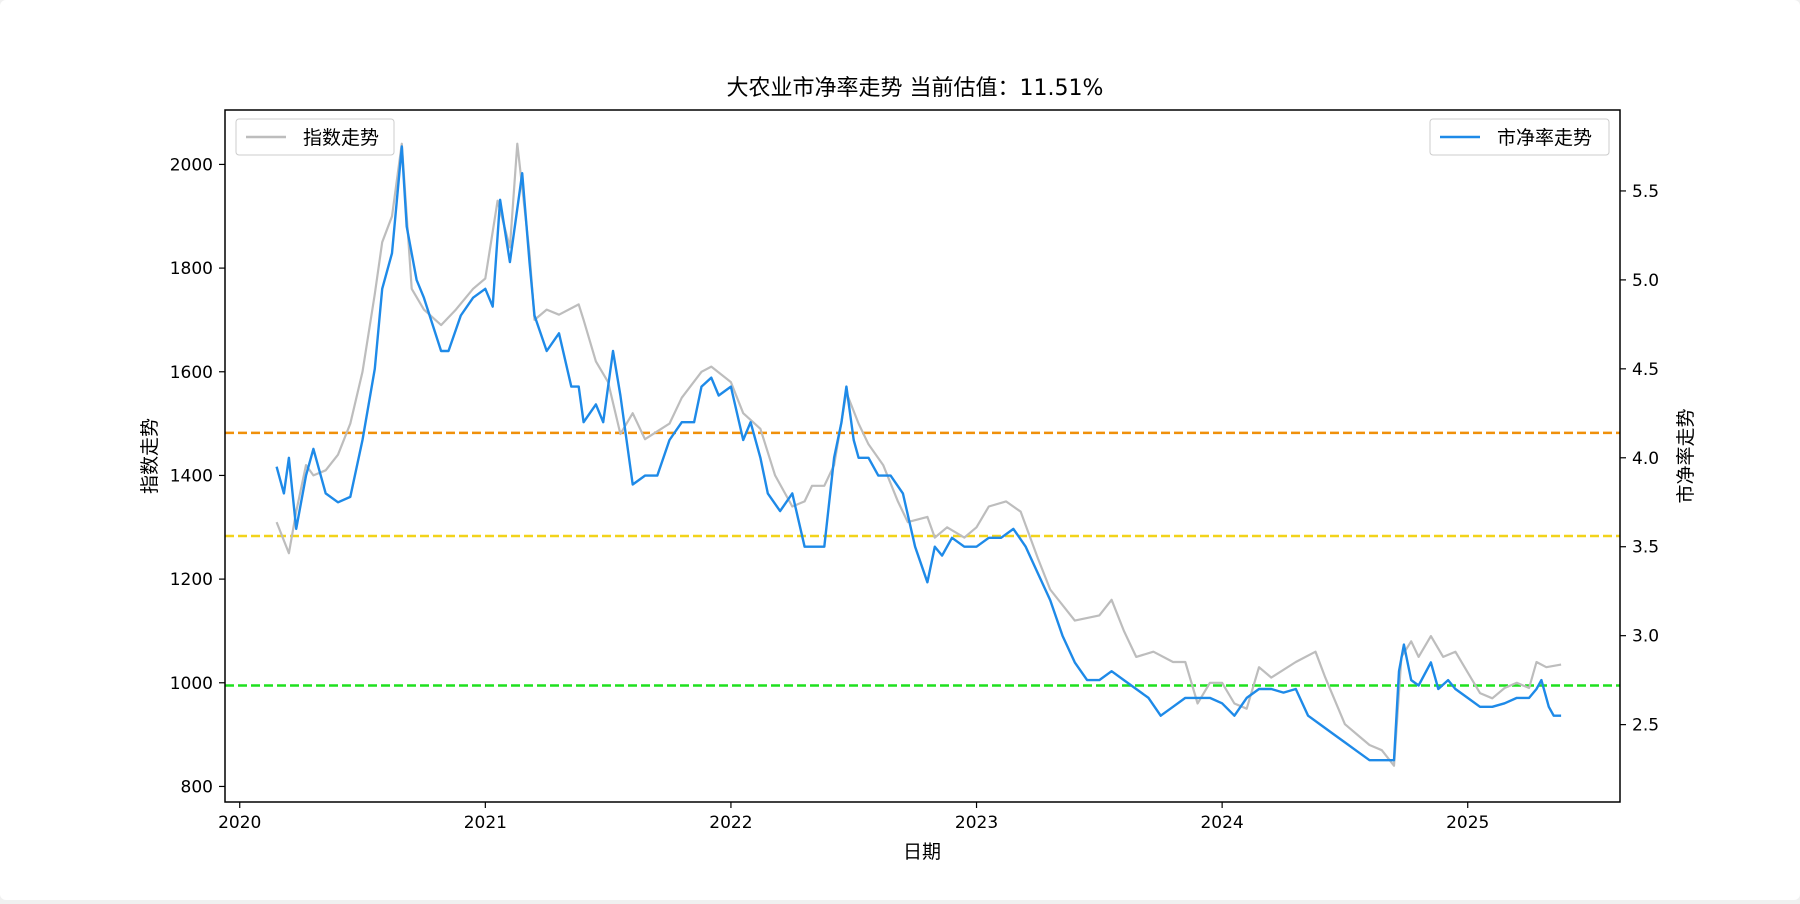 This screenshot has width=1800, height=904. I want to click on y-right-tick-label: 2.5, so click(1645, 726).